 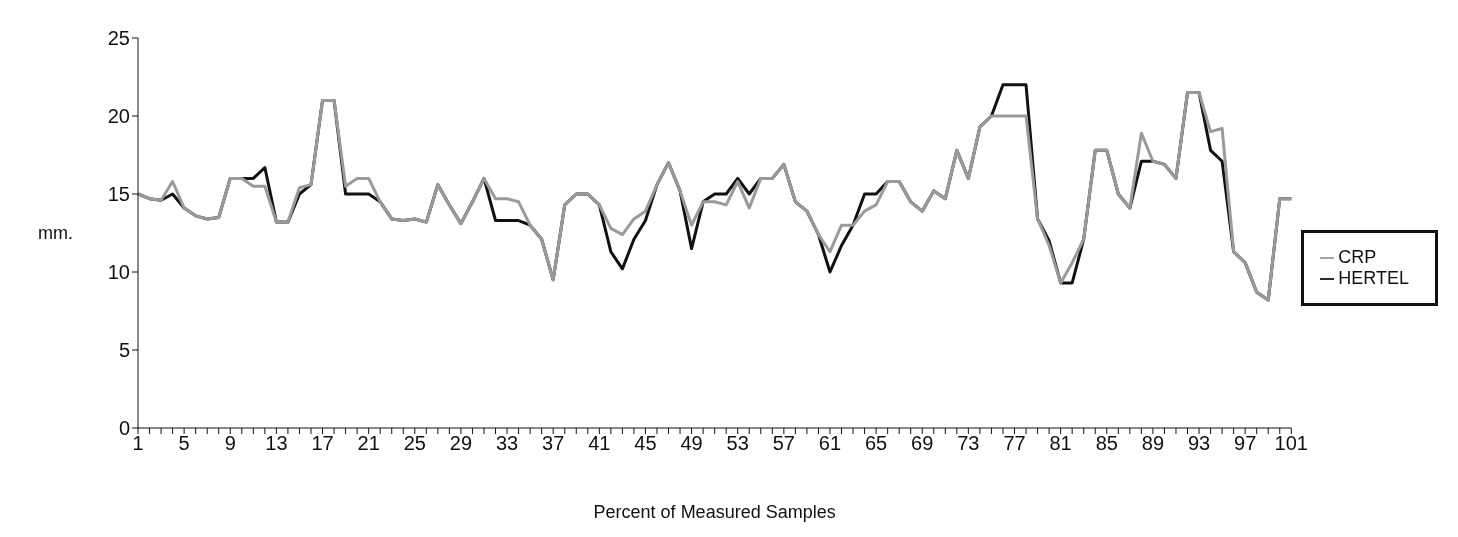 I want to click on y-tick-label: 20, so click(x=118, y=116).